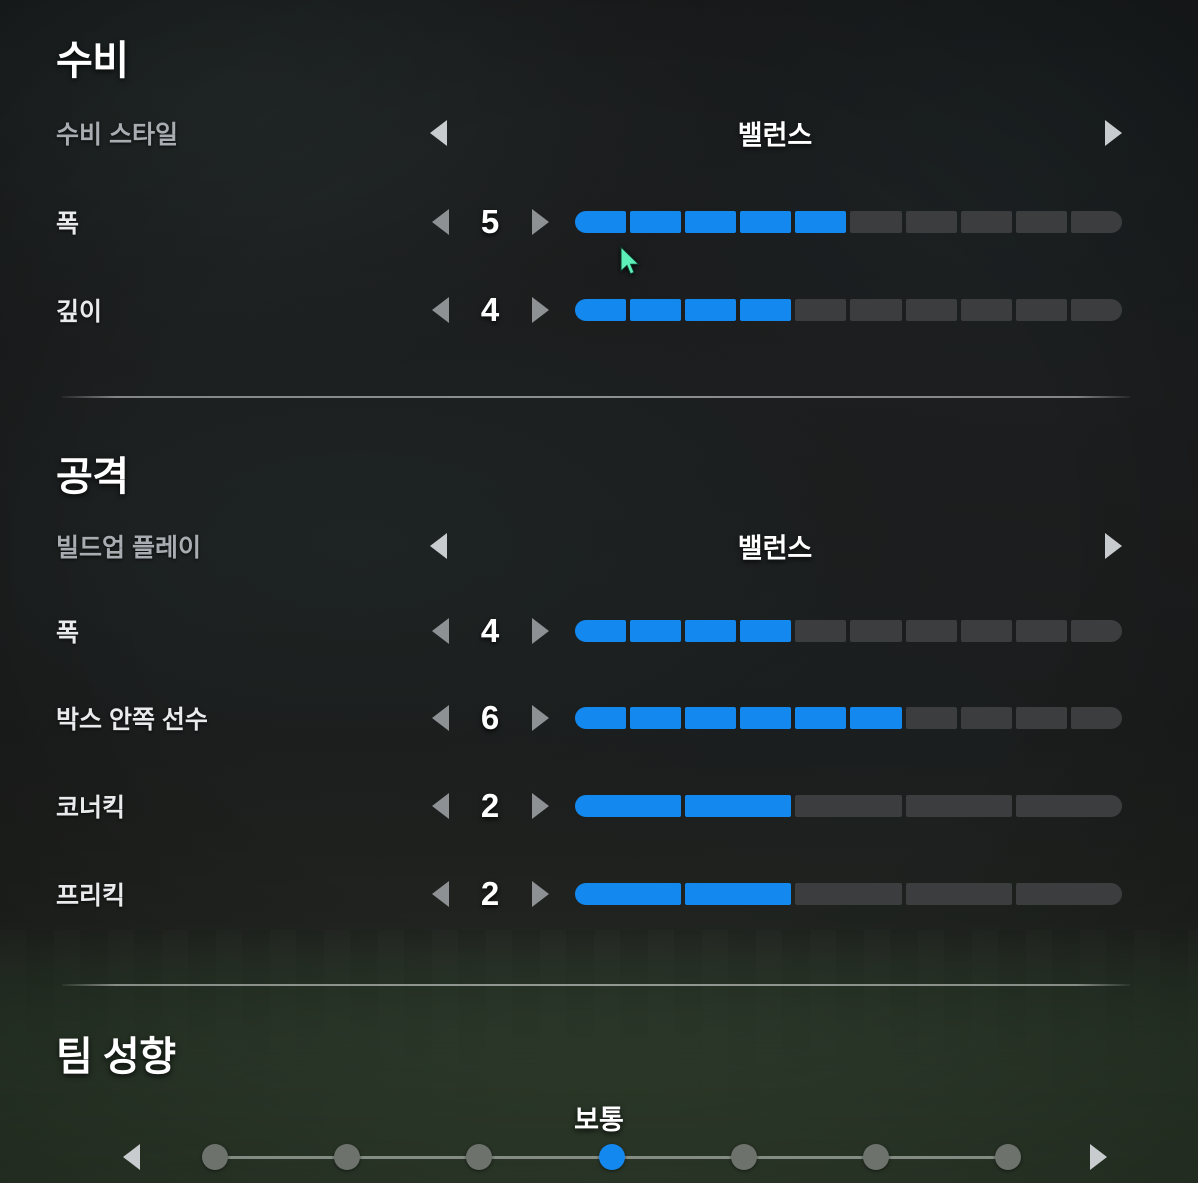 The width and height of the screenshot is (1198, 1183). I want to click on row-defensive-depth: 깊이 4, so click(599, 310).